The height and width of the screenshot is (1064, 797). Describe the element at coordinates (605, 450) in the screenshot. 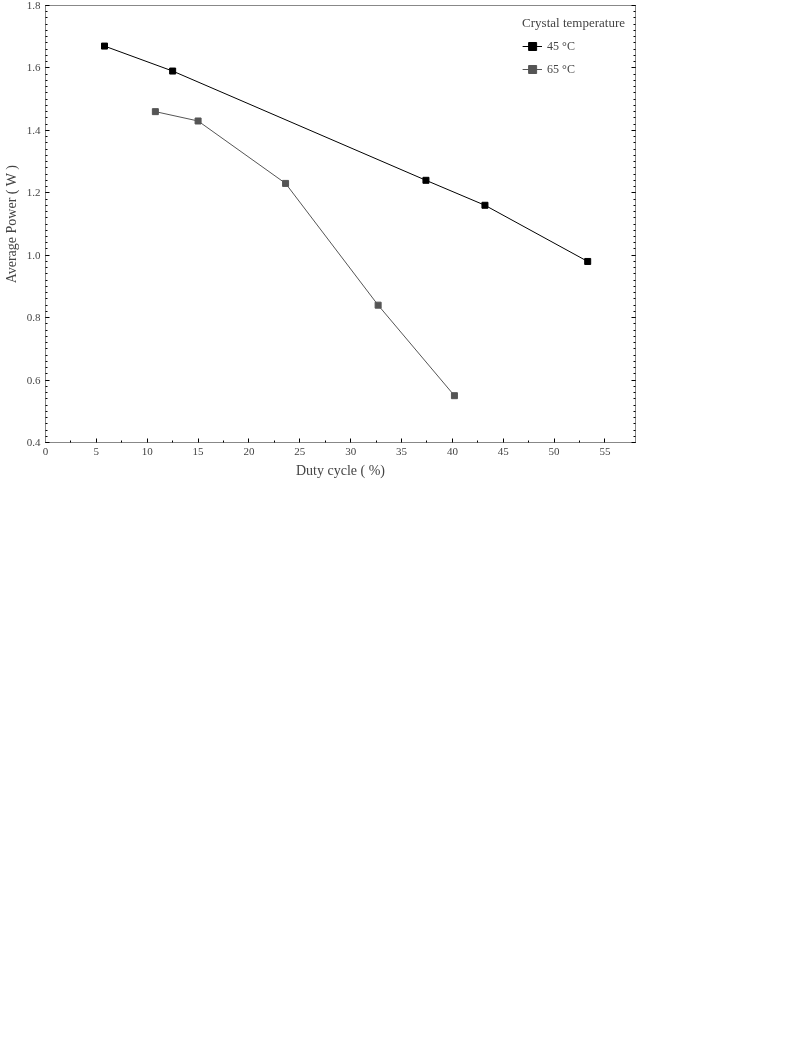

I see `x-tick-label: 55` at that location.